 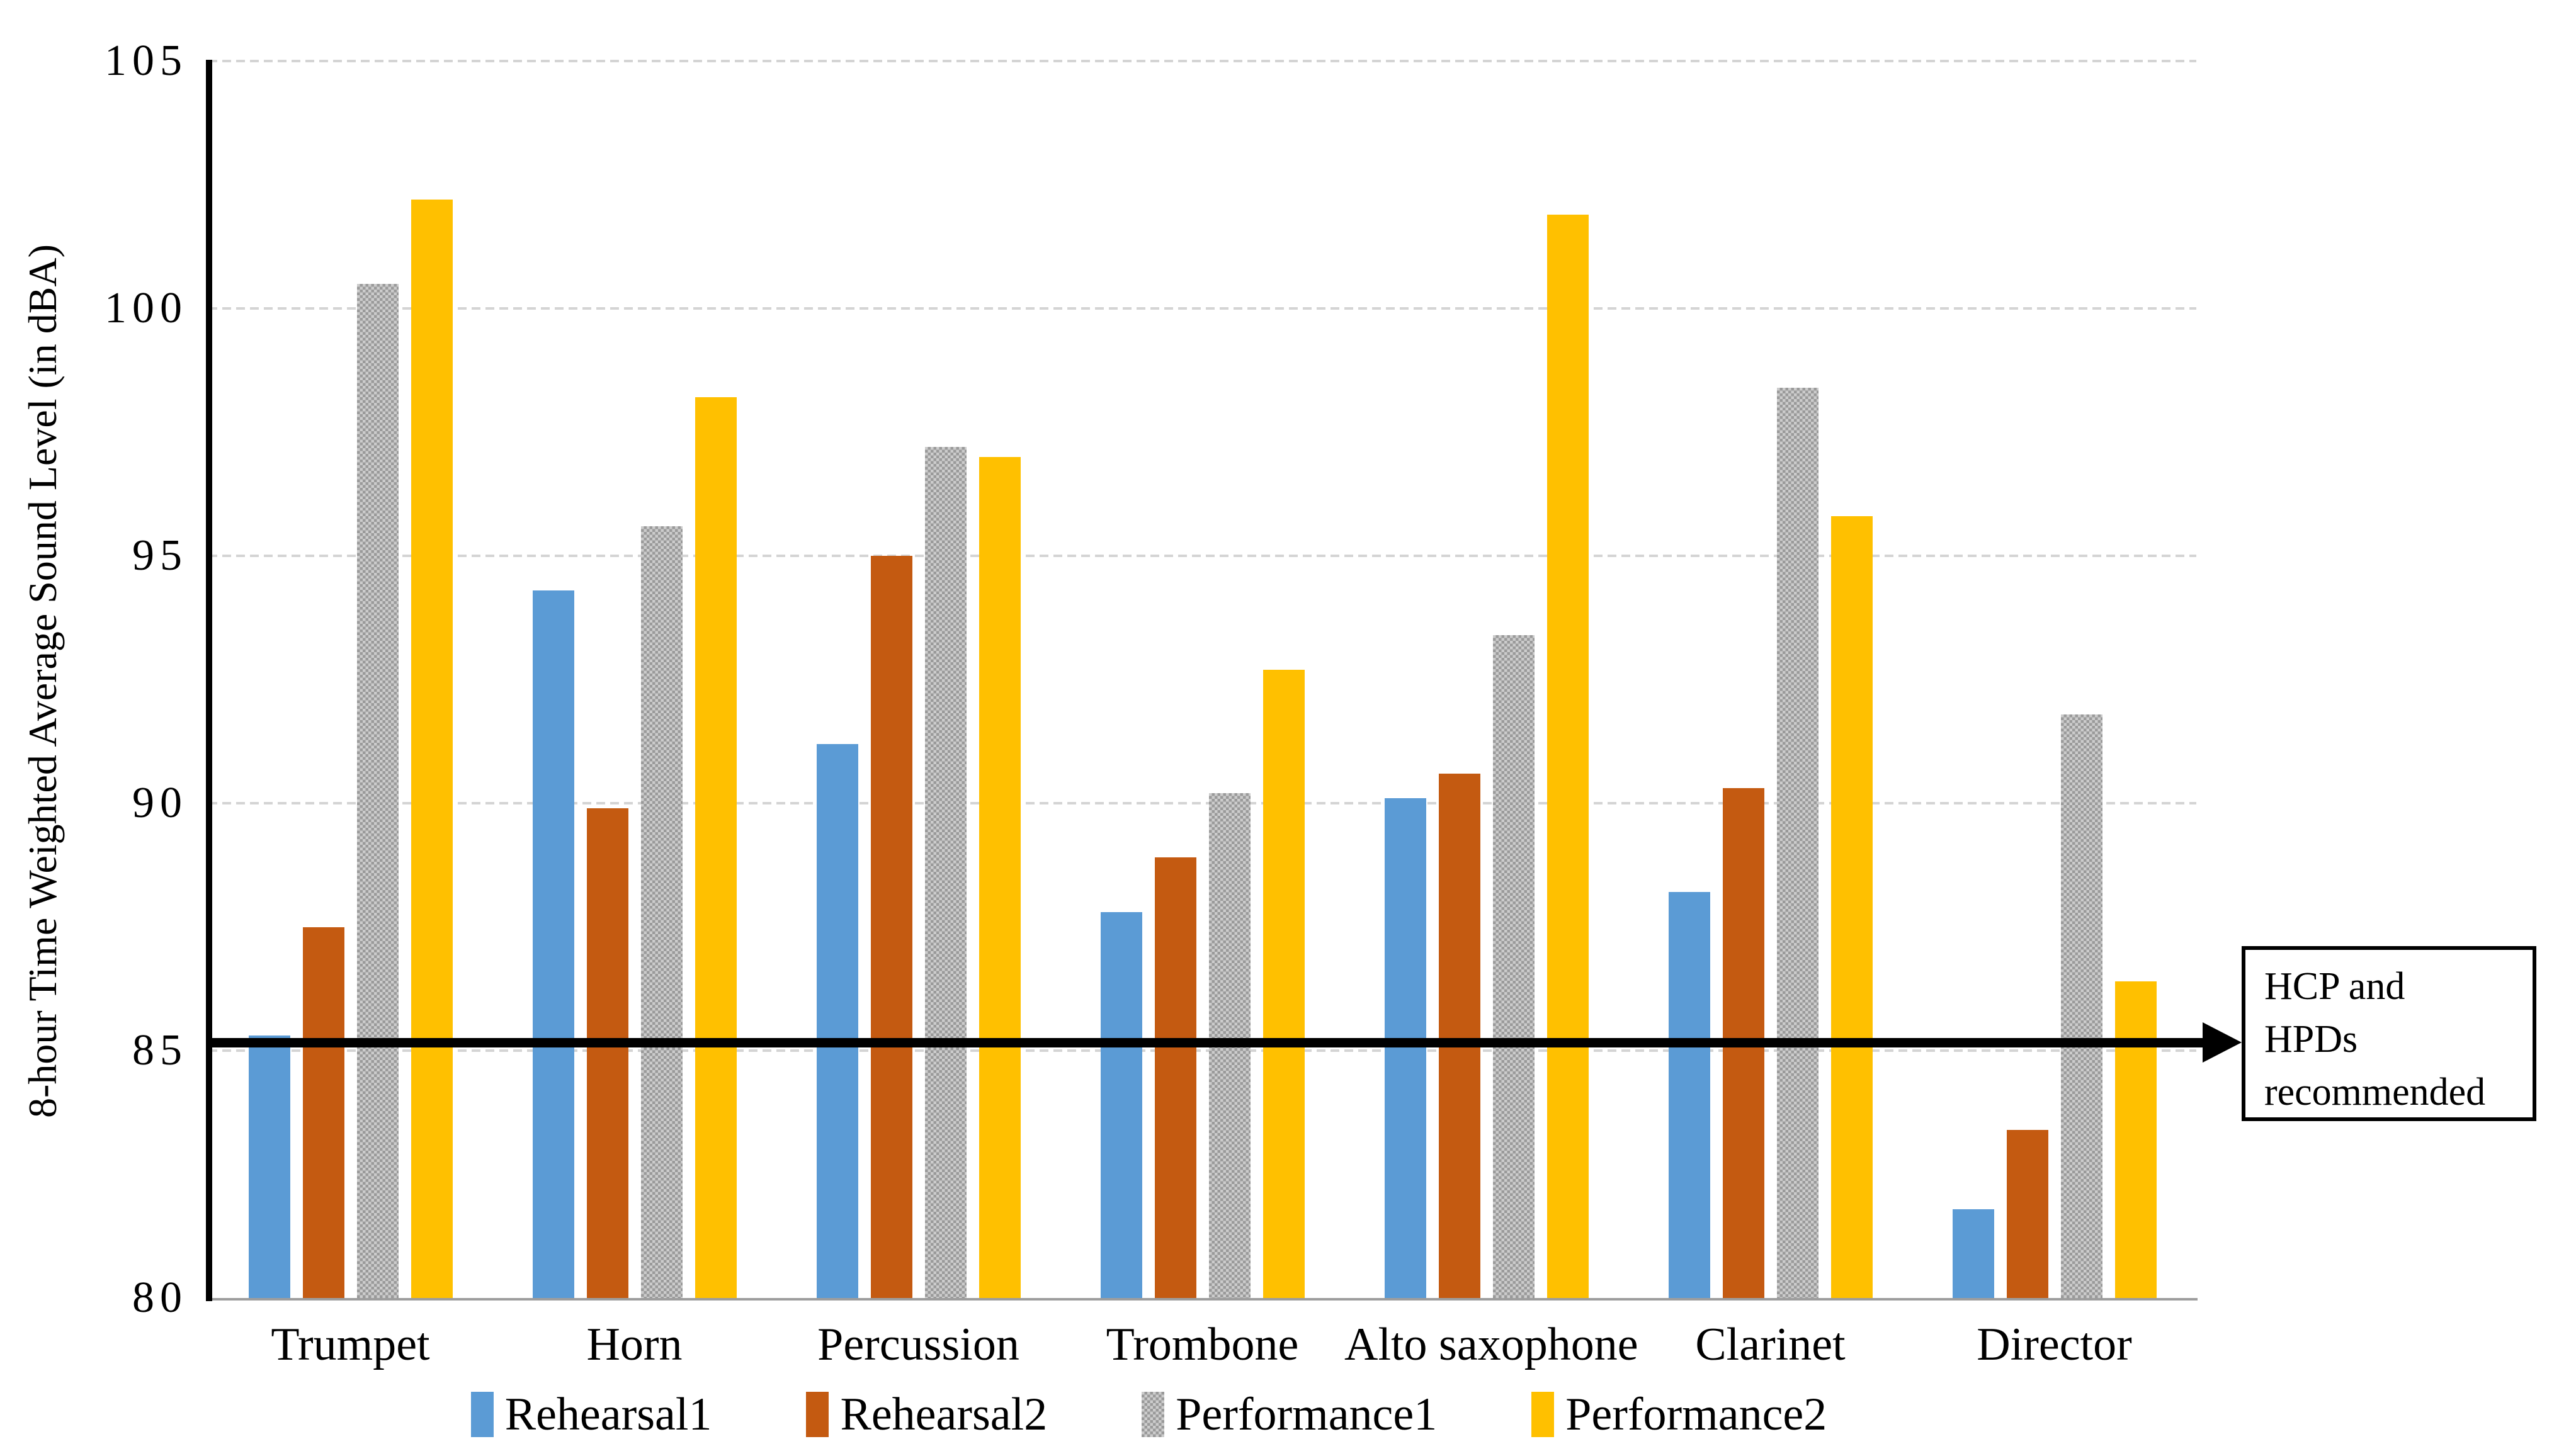 I want to click on legend-label-rehearsal2: Rehearsal2, so click(x=944, y=1414).